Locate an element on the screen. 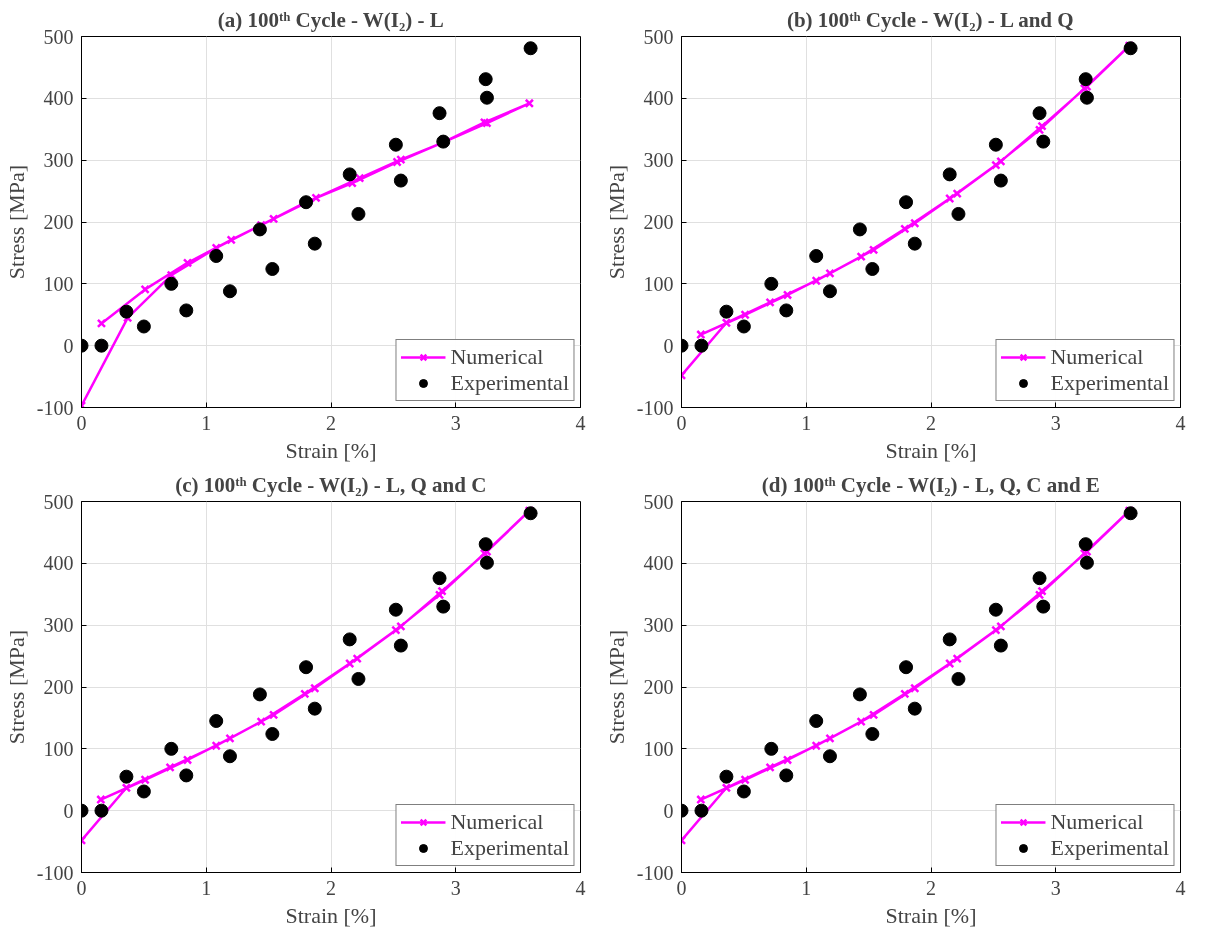 This screenshot has width=1225, height=946. chart-title: (b) 100ᵗʰ Cycle - W(I₂) - L and Q is located at coordinates (930, 19).